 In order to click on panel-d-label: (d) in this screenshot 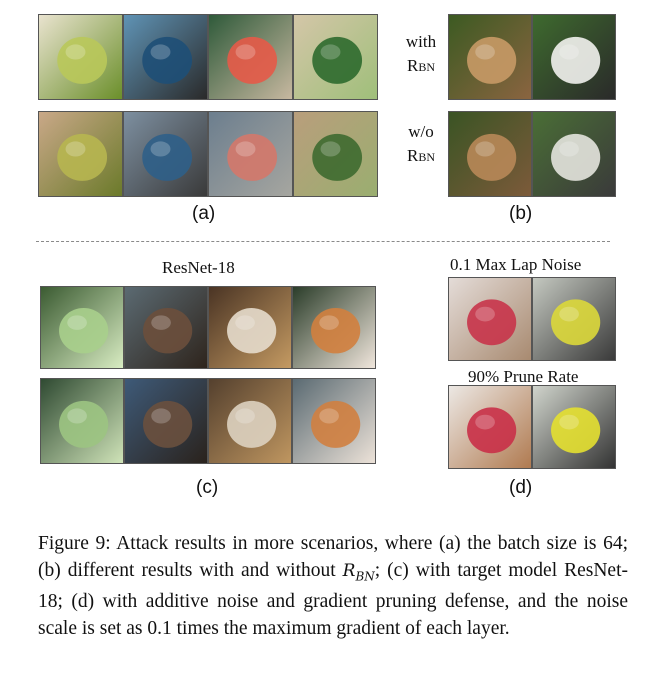, I will do `click(521, 487)`.